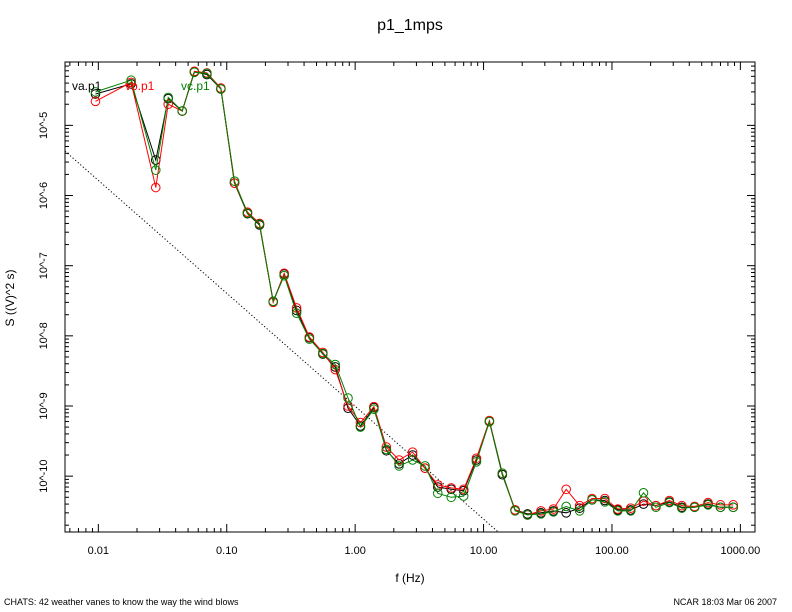  What do you see at coordinates (740, 551) in the screenshot?
I see `x-tick-label: 1000.00` at bounding box center [740, 551].